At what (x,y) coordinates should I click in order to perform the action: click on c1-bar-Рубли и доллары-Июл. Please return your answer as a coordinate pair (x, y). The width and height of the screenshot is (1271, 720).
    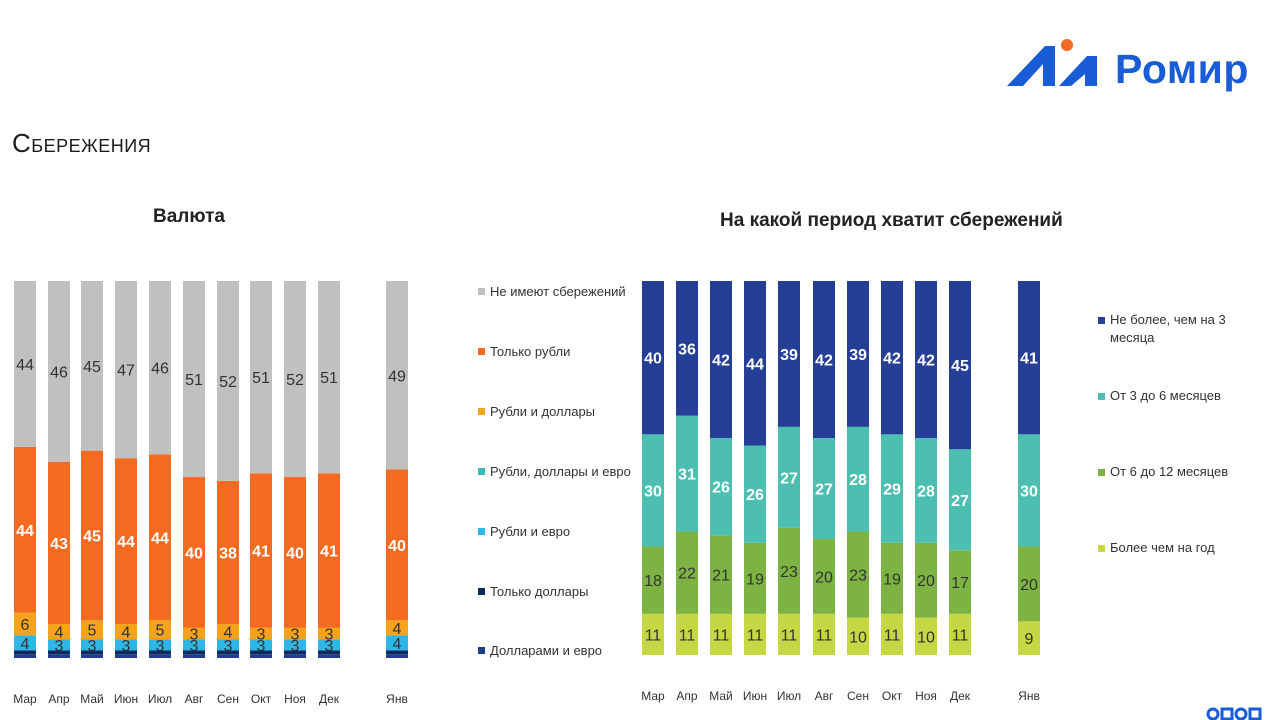
    Looking at the image, I should click on (160, 630).